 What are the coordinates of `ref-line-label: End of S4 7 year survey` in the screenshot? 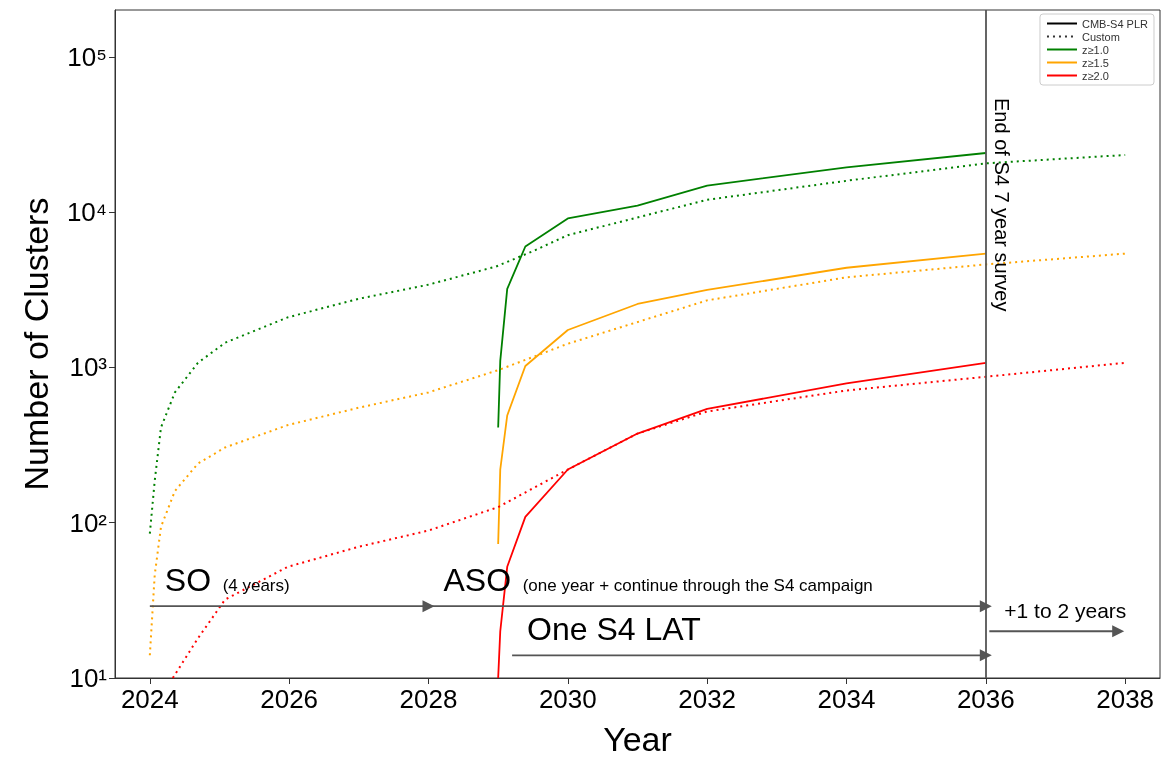 It's located at (1001, 205).